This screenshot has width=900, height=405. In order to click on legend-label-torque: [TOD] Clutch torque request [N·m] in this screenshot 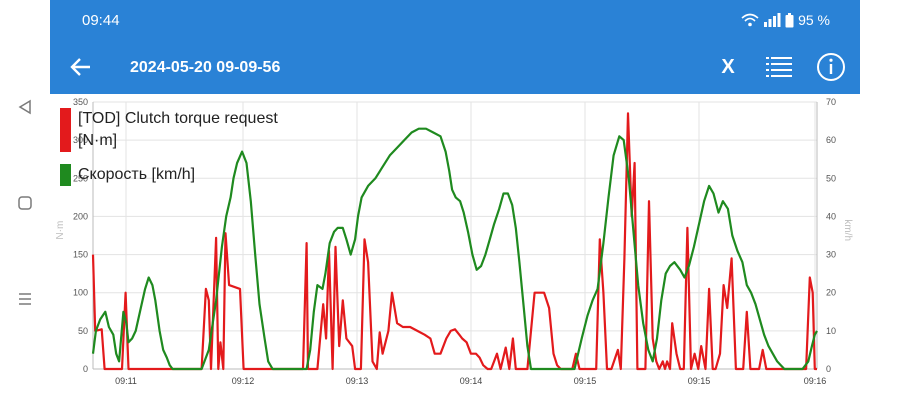, I will do `click(178, 129)`.